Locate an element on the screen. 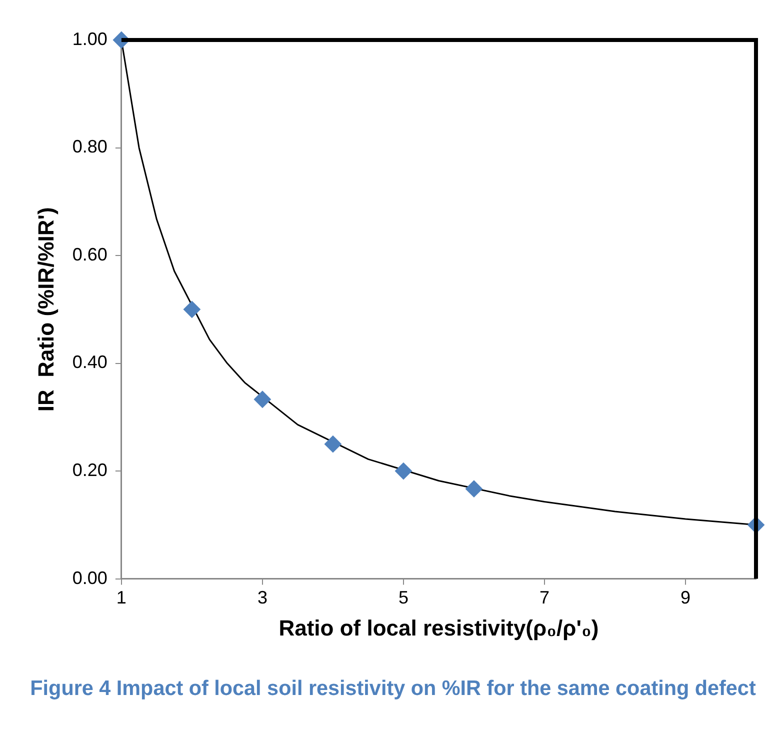 Image resolution: width=781 pixels, height=732 pixels. y-tick-label: 0.40 is located at coordinates (90, 362).